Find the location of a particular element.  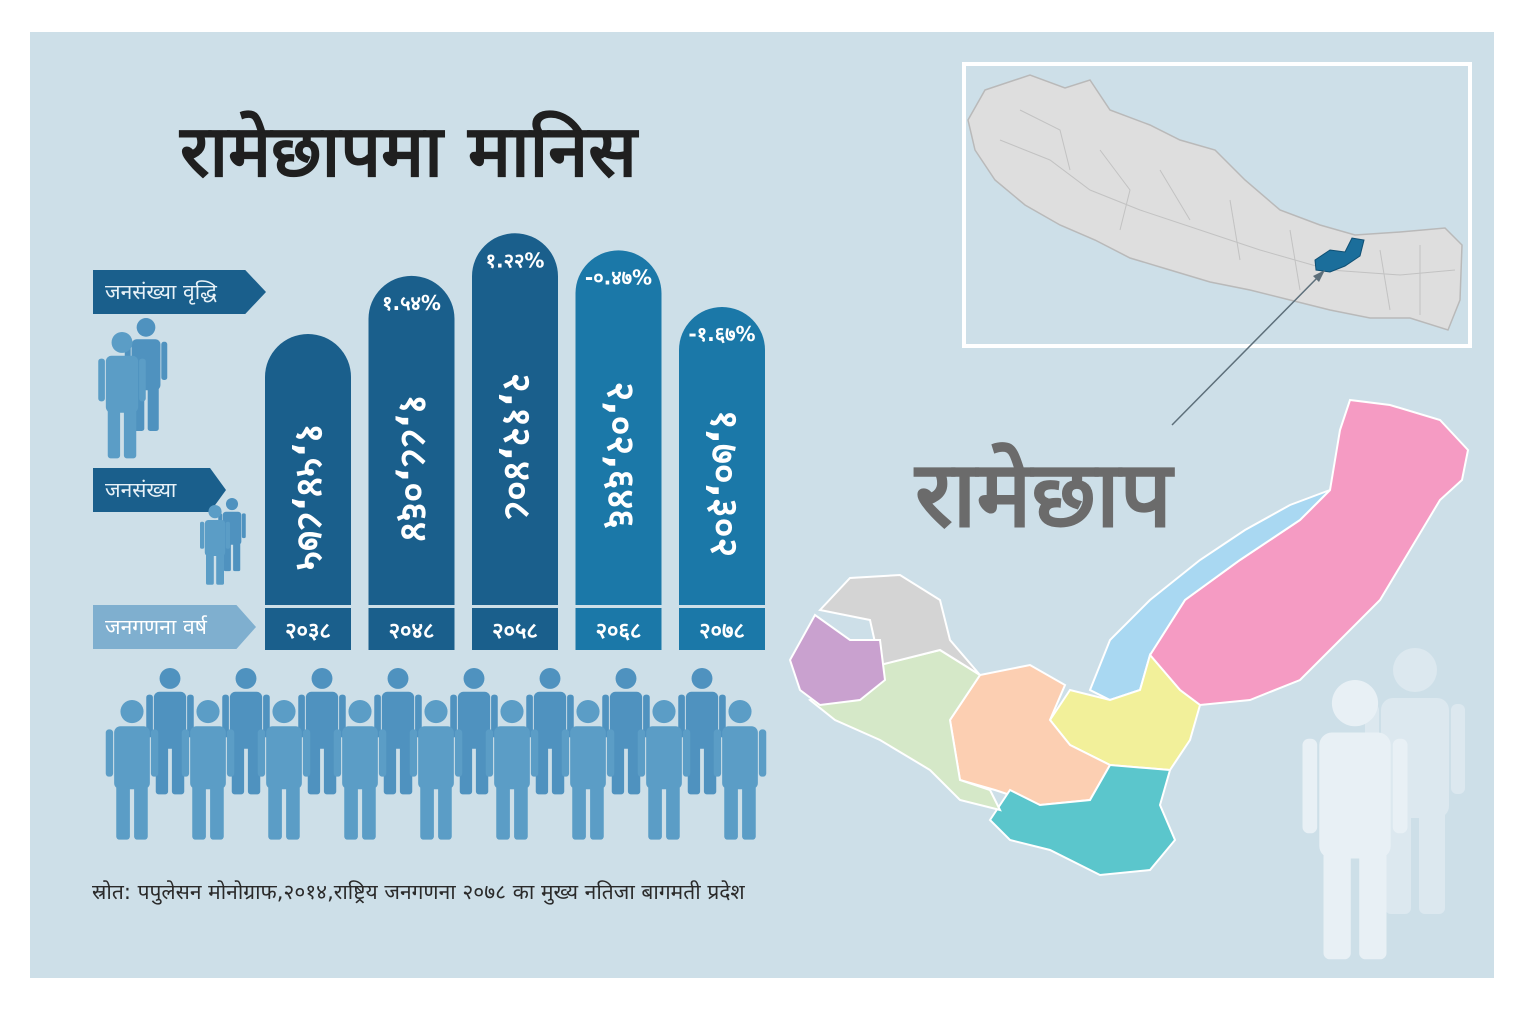

tick-label-0: २०३८ is located at coordinates (308, 631).